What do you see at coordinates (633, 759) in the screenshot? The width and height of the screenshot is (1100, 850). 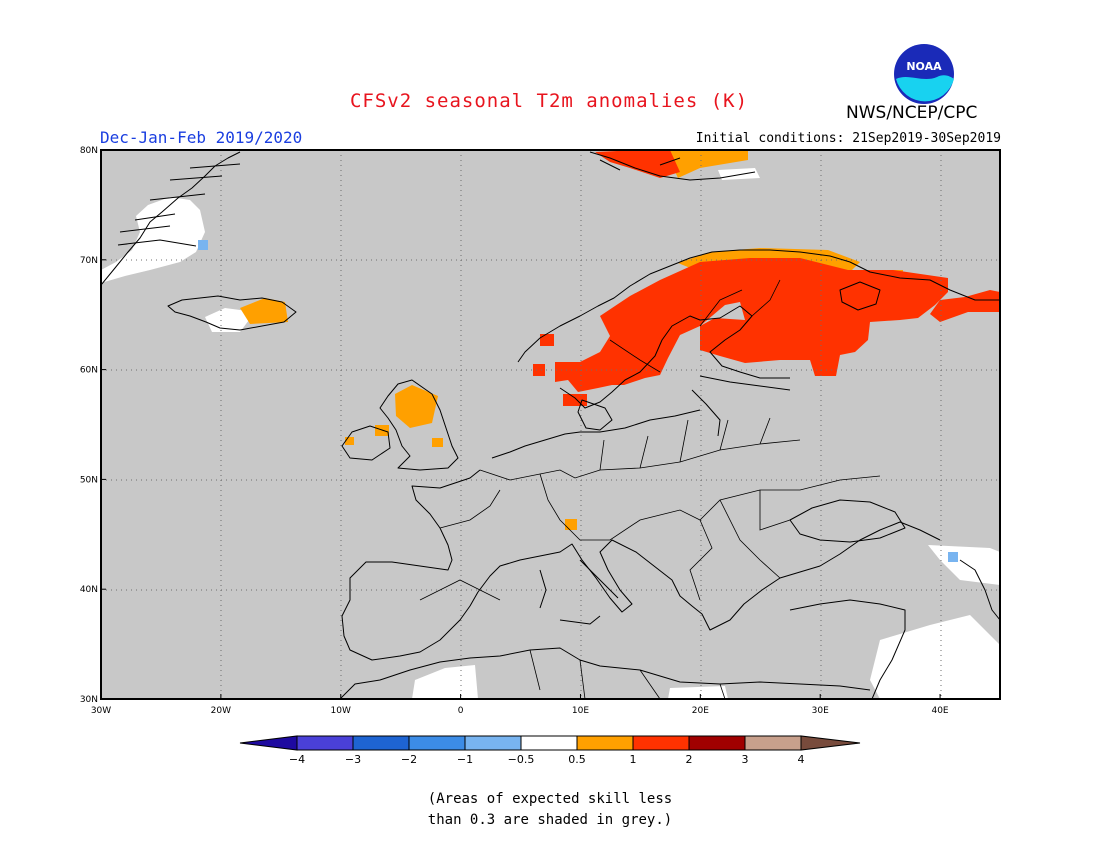 I see `colorbar-label: 1` at bounding box center [633, 759].